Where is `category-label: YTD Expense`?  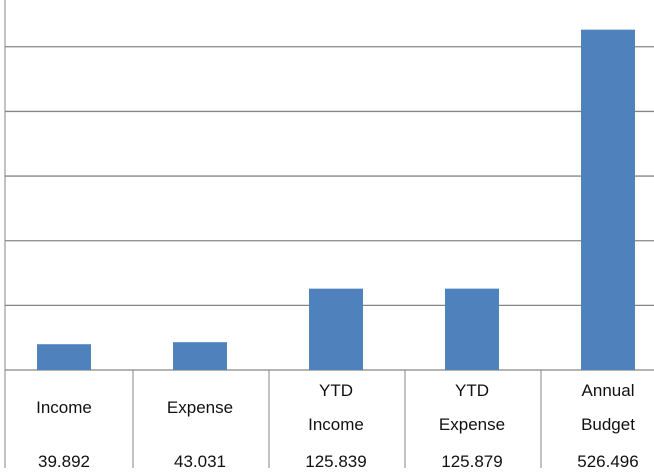
category-label: YTD Expense is located at coordinates (472, 408).